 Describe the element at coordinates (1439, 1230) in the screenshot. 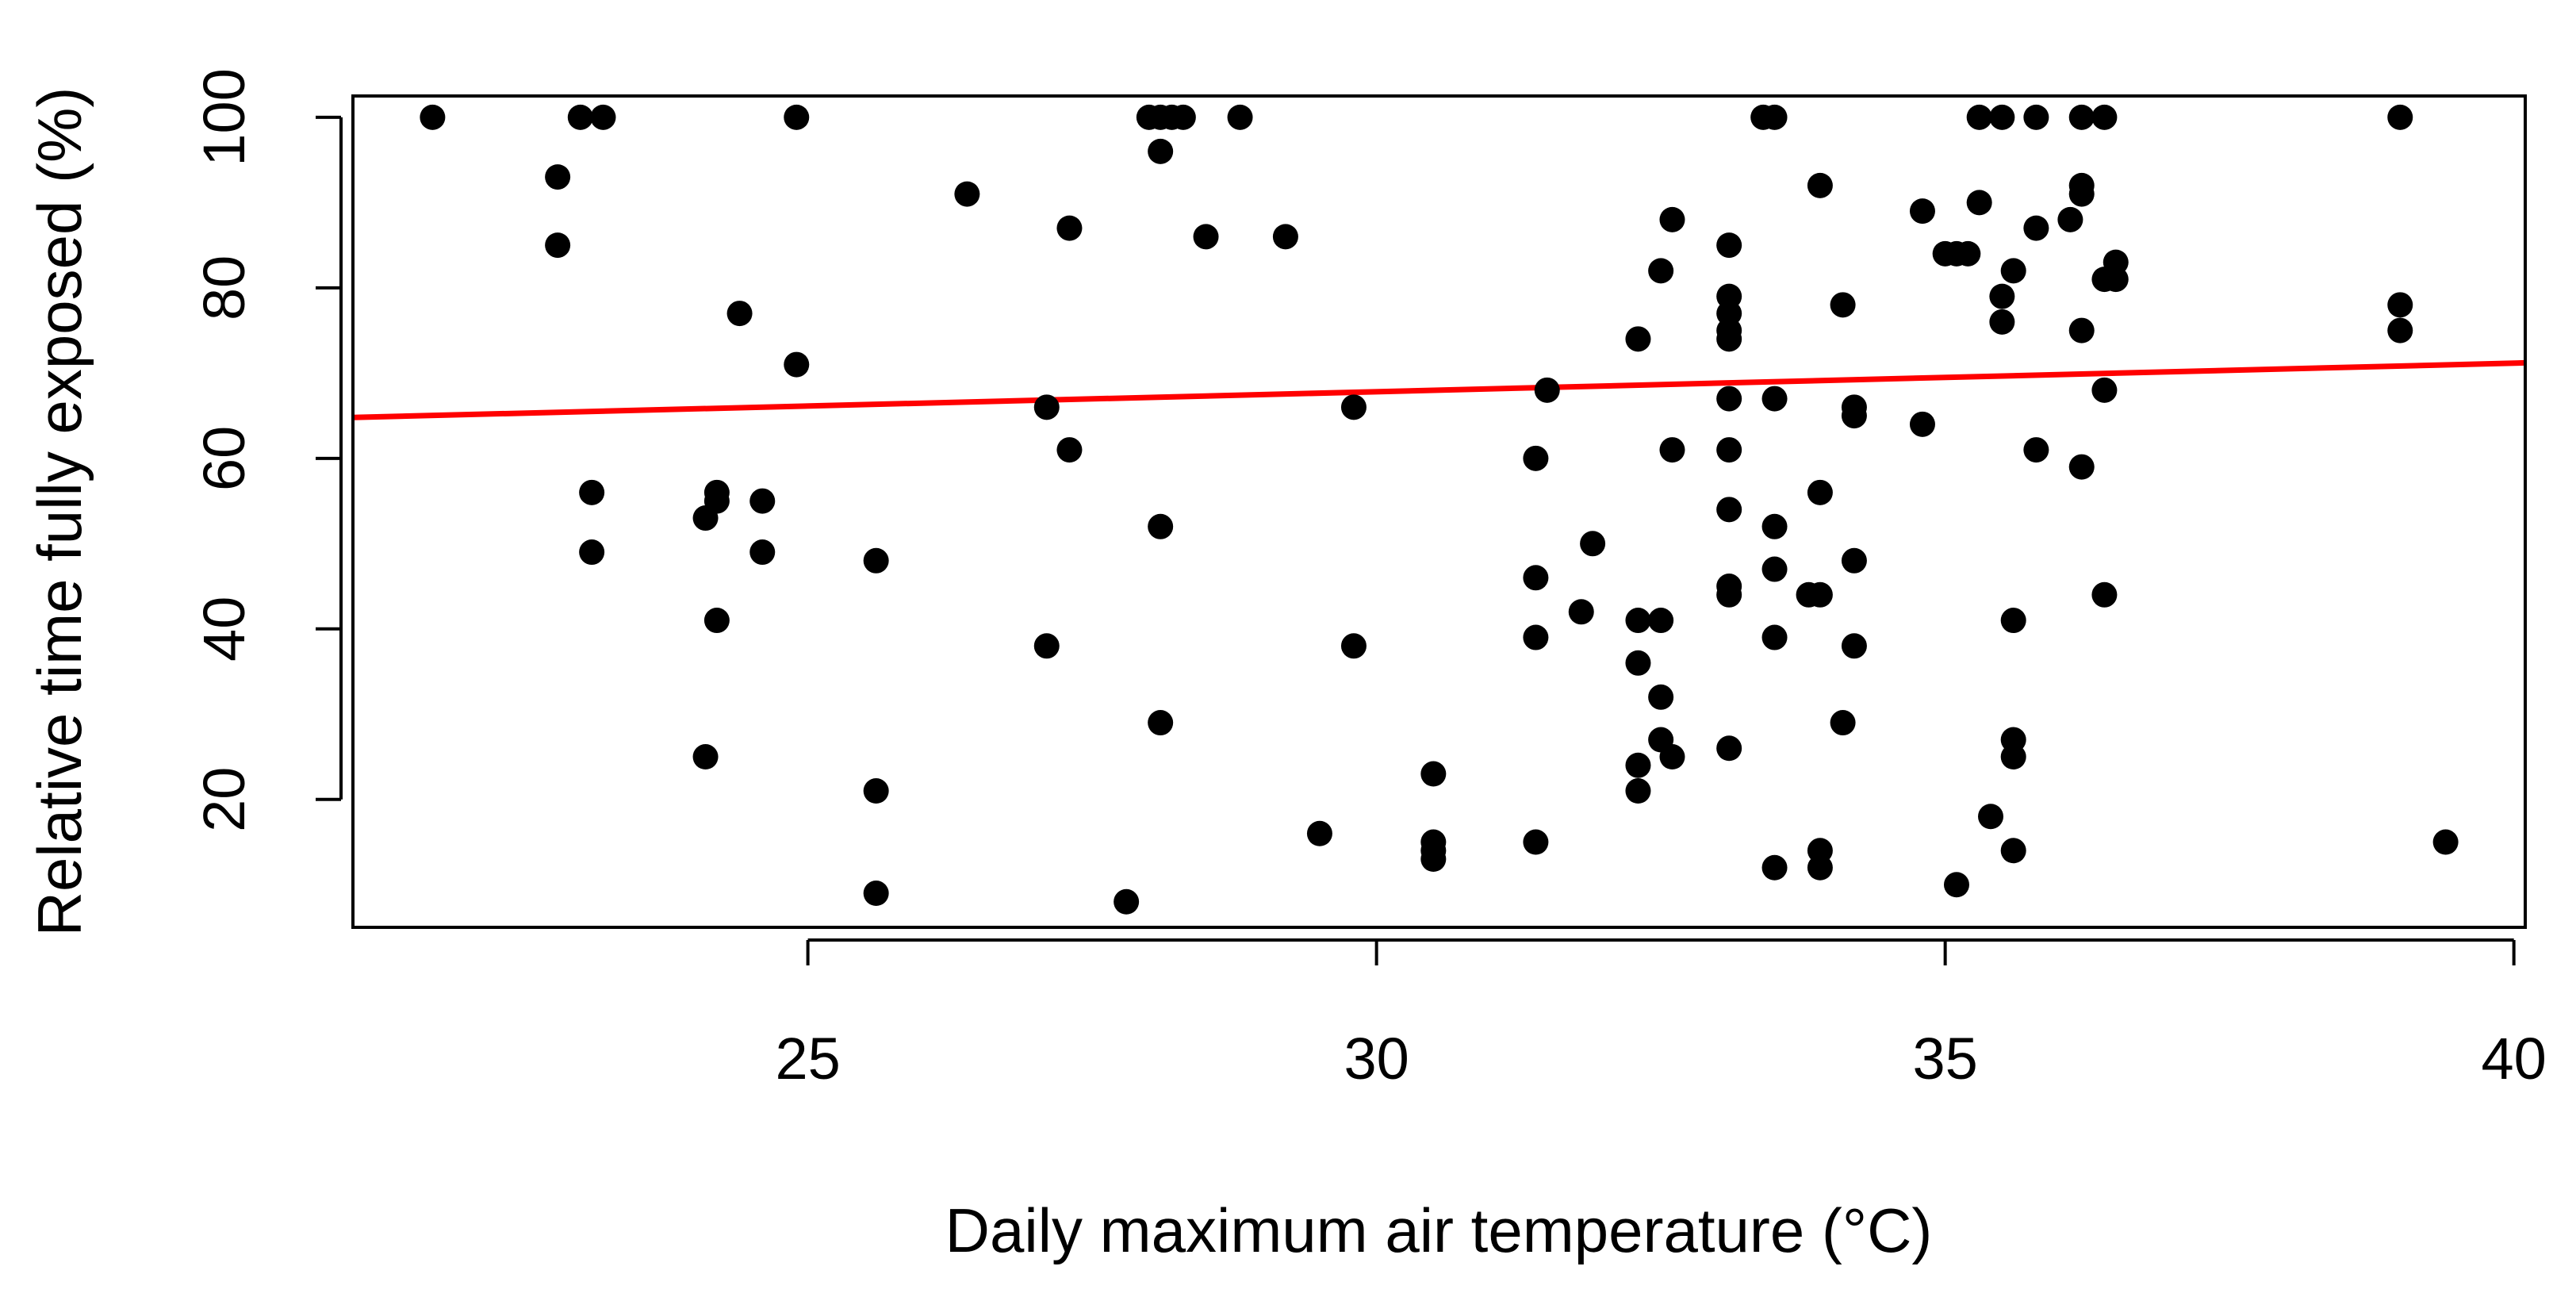

I see `x-axis-title: Daily maximum air temperature (°C)` at that location.